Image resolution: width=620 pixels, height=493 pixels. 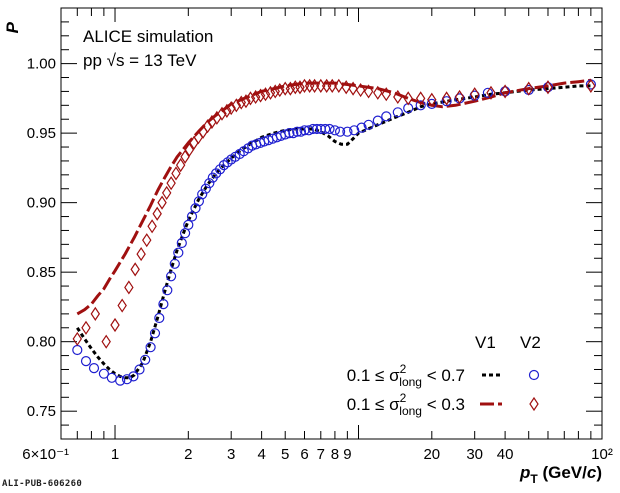 I want to click on x-title-unit-pre: (GeV/, so click(x=564, y=472).